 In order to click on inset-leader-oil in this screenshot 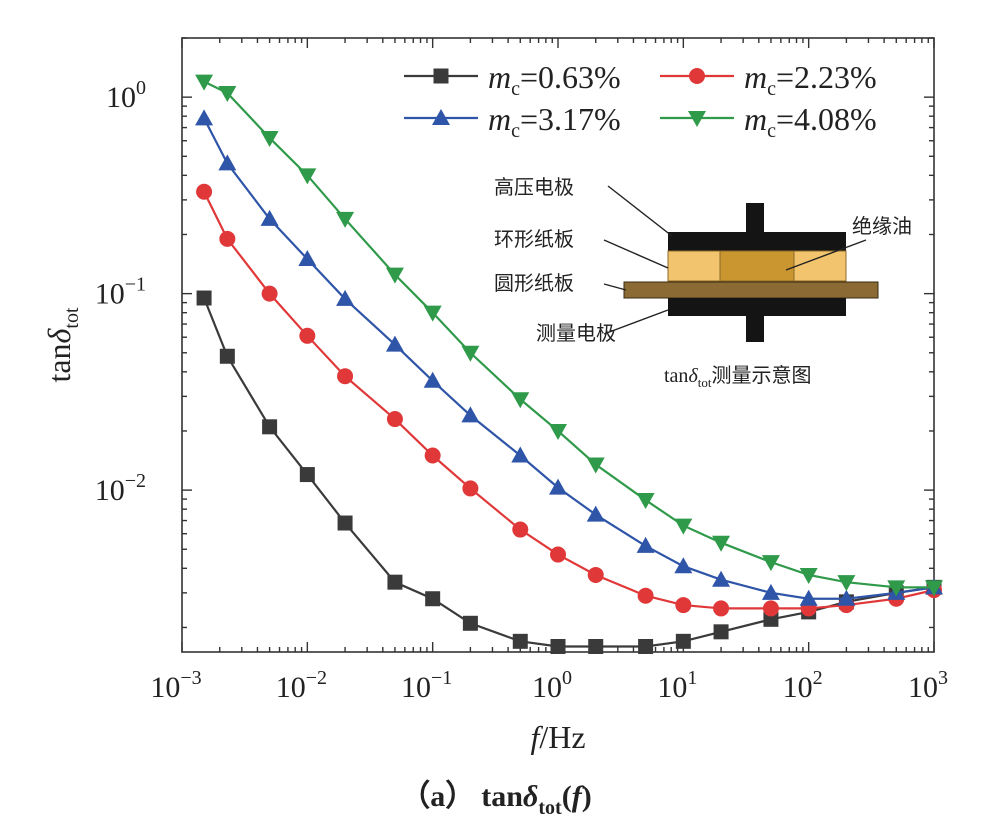, I will do `click(826, 255)`.